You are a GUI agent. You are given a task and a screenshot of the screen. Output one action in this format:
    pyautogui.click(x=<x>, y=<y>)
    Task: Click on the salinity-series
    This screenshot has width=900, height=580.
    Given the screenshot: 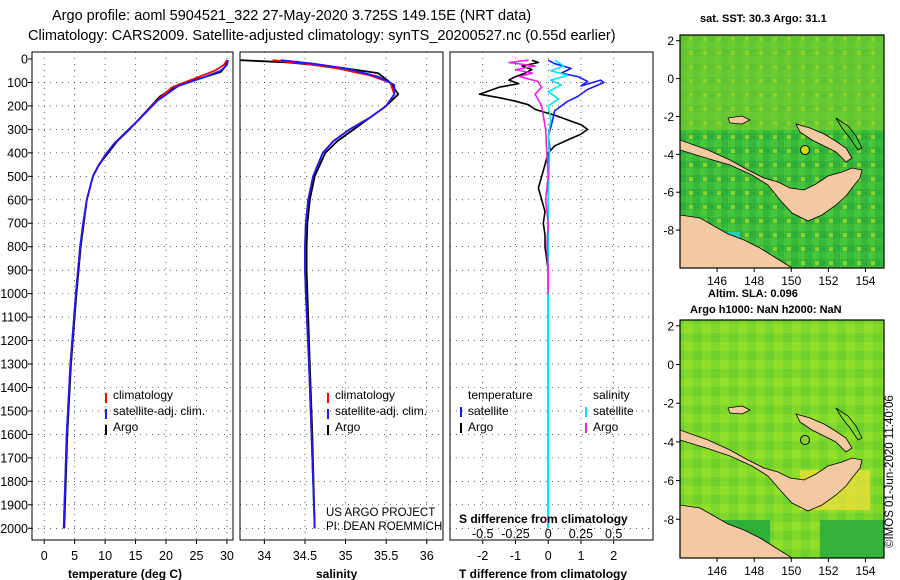 What is the action you would take?
    pyautogui.click(x=320, y=294)
    